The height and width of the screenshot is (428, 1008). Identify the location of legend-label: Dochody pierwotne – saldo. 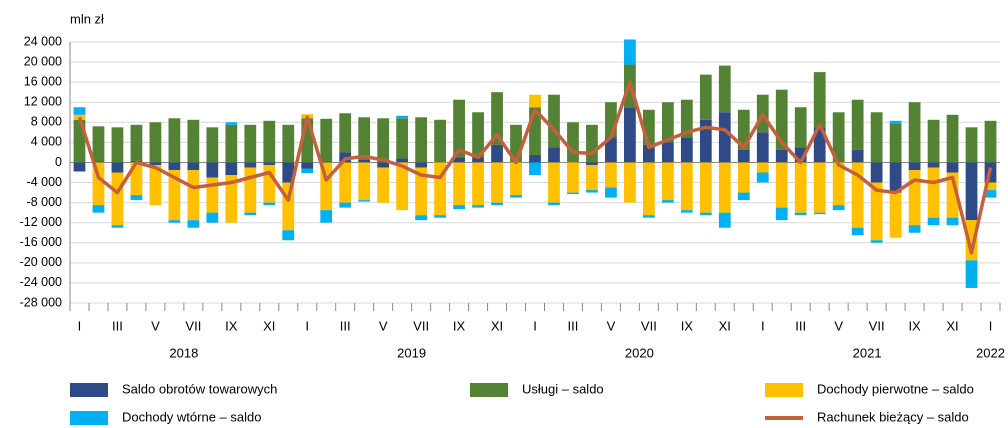
(895, 388).